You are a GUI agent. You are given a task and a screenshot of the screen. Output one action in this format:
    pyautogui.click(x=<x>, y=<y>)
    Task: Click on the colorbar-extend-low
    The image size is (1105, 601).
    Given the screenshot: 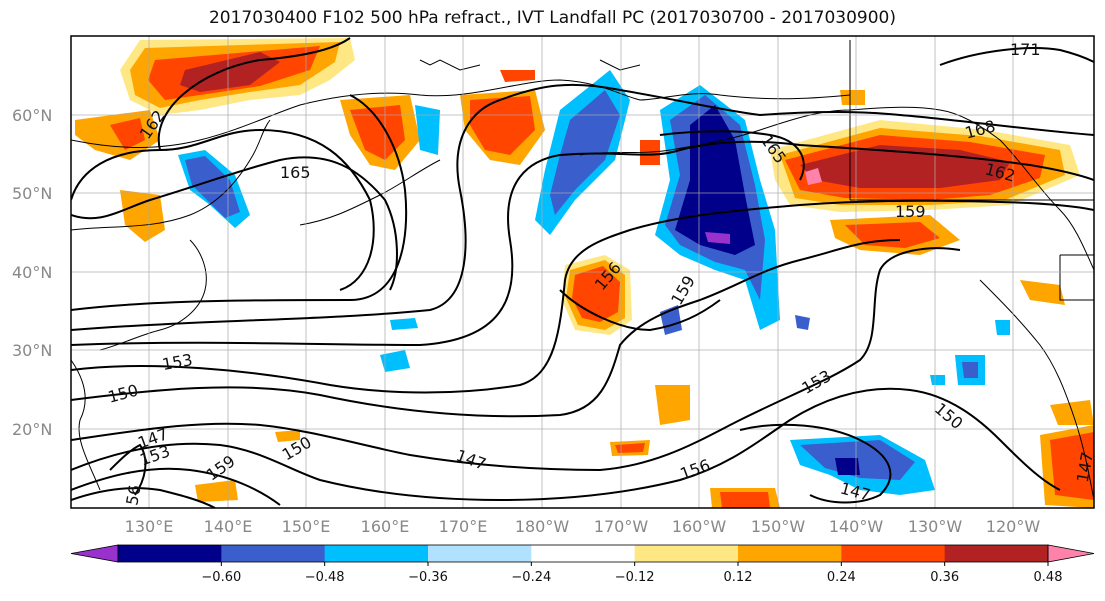 What is the action you would take?
    pyautogui.click(x=94, y=553)
    